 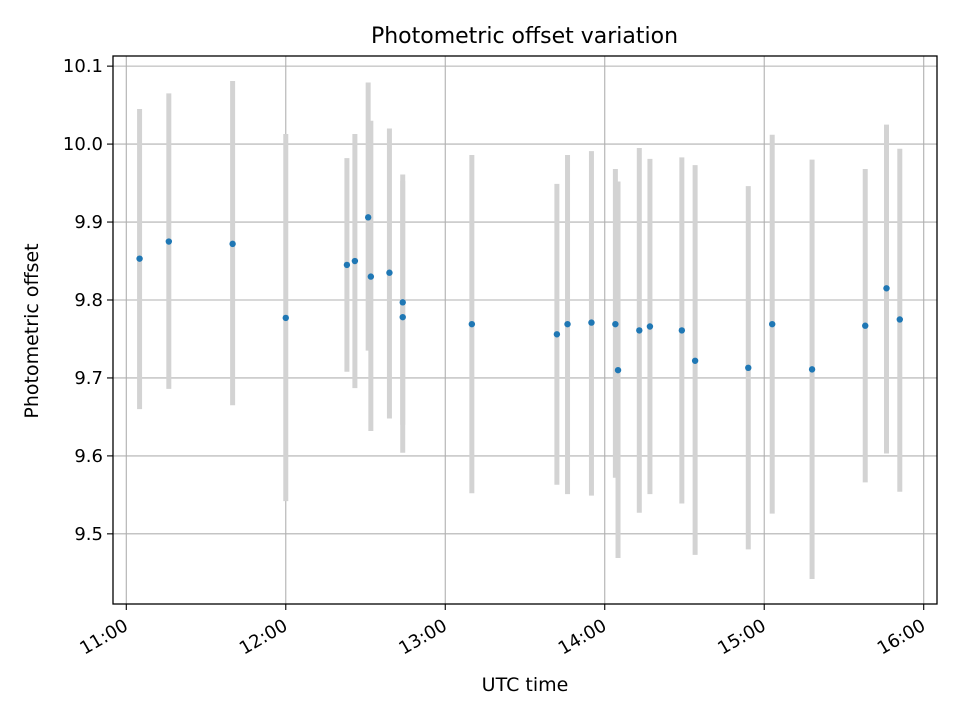 I want to click on y-tick-label: 9.8, so click(x=88, y=300).